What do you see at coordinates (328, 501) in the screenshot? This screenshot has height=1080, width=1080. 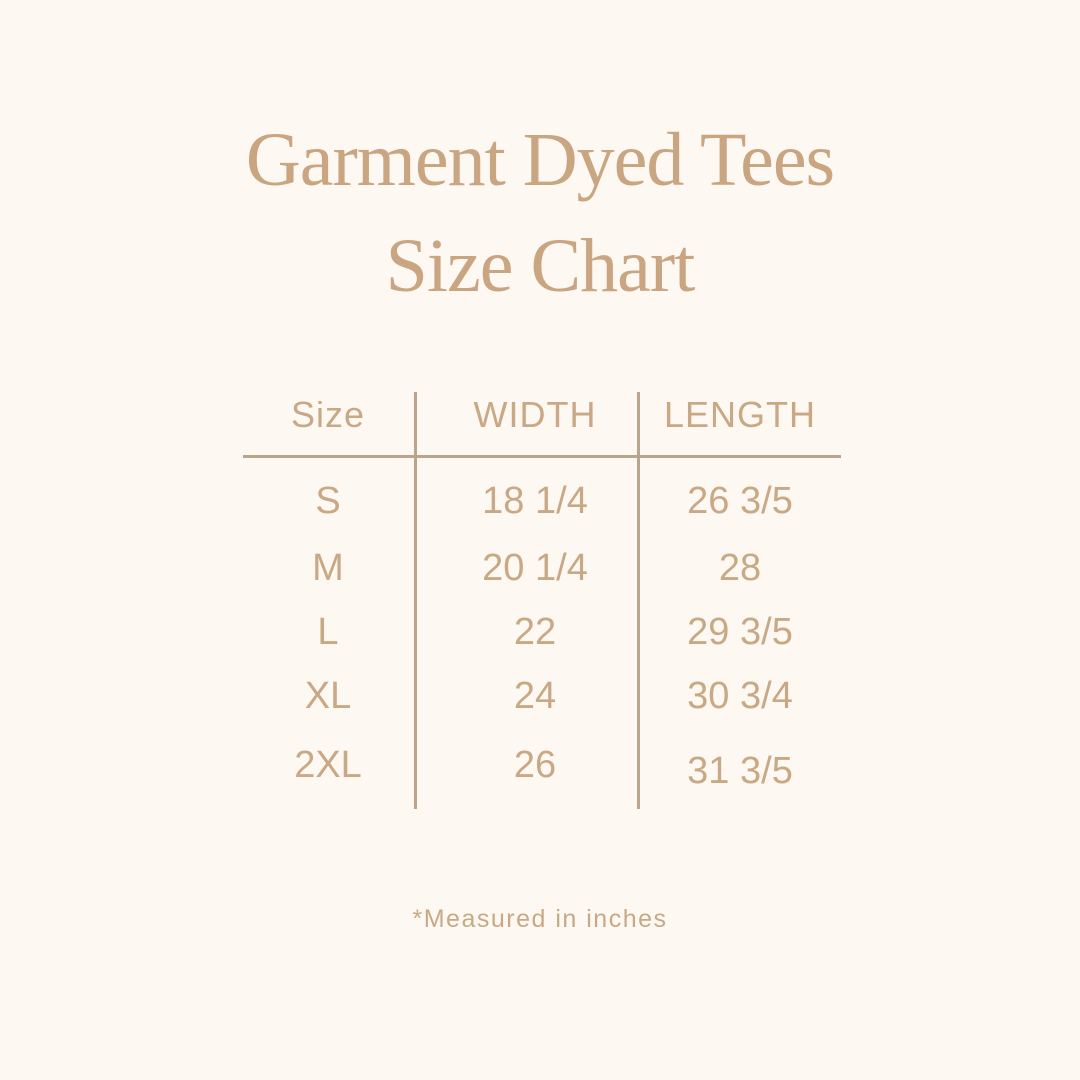 I see `table-cell: S` at bounding box center [328, 501].